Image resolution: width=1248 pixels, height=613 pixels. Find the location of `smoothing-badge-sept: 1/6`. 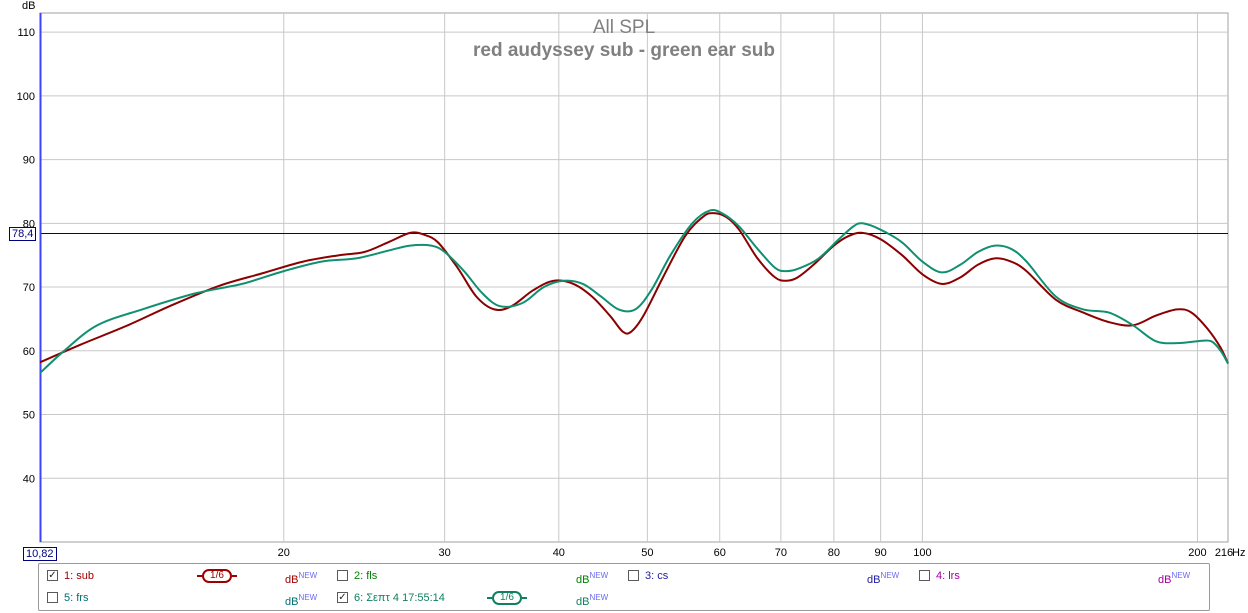

smoothing-badge-sept: 1/6 is located at coordinates (507, 598).